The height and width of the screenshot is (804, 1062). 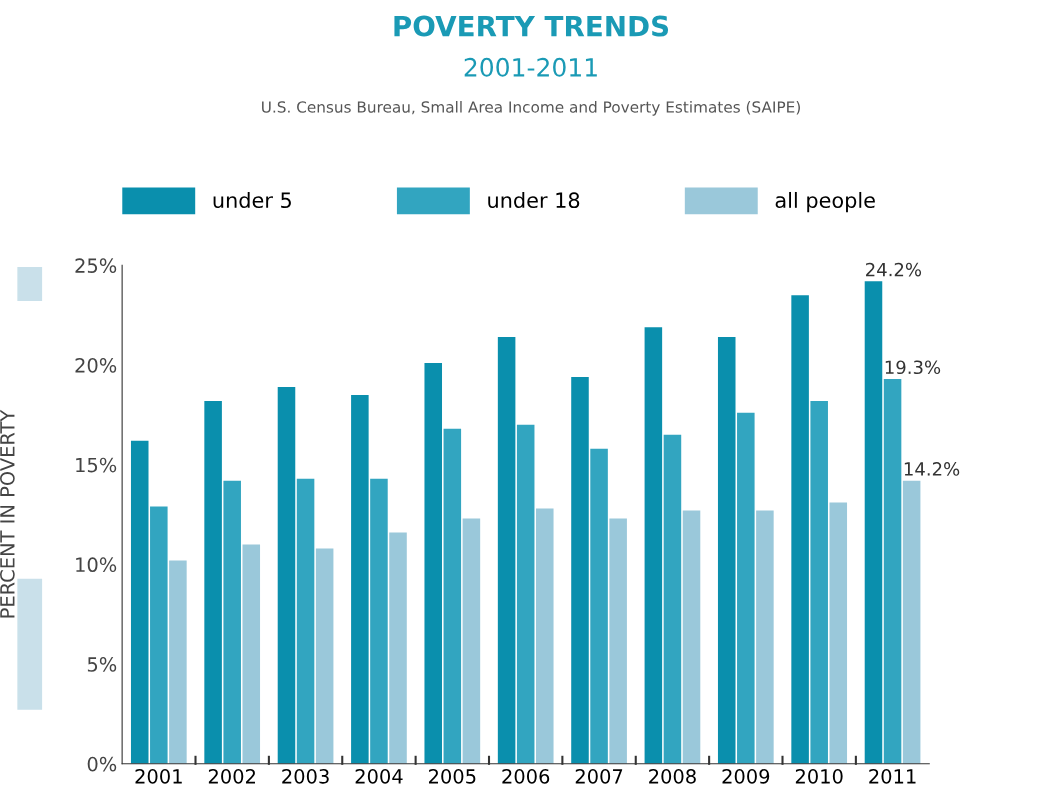 What do you see at coordinates (894, 269) in the screenshot?
I see `data-label: 24.2%` at bounding box center [894, 269].